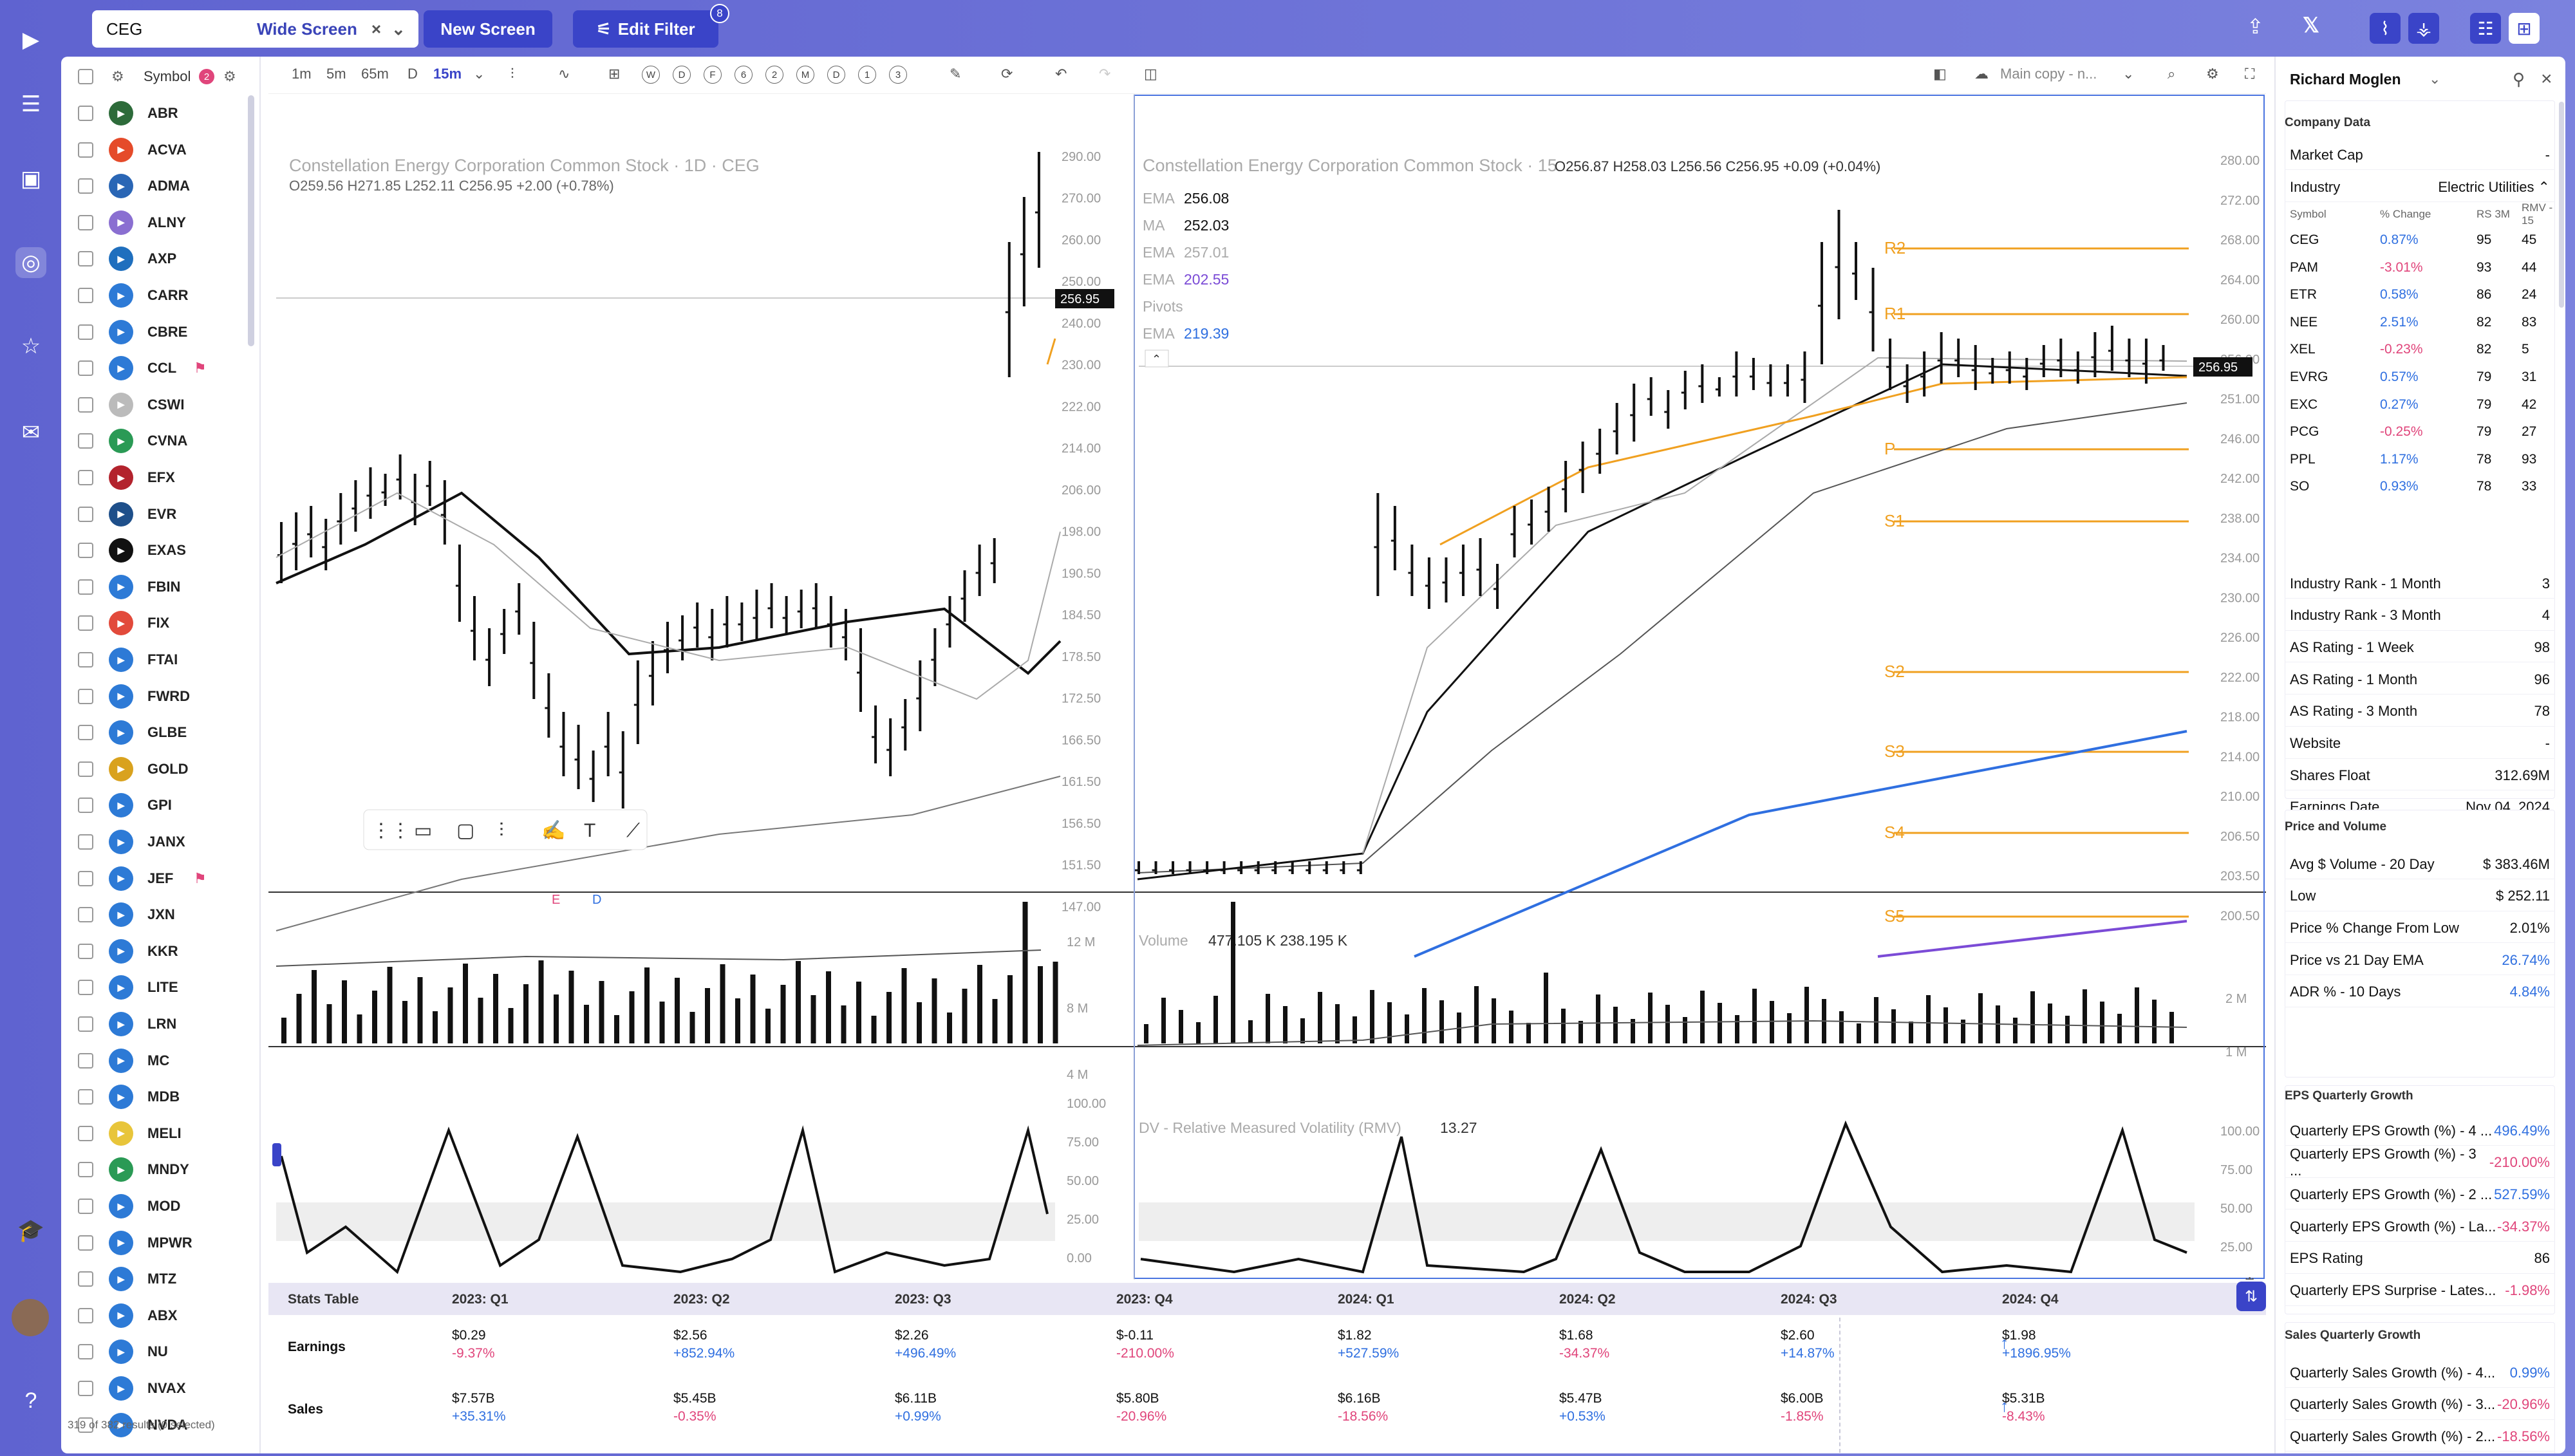  What do you see at coordinates (177, 29) in the screenshot?
I see `symbol-search-input: CEG×` at bounding box center [177, 29].